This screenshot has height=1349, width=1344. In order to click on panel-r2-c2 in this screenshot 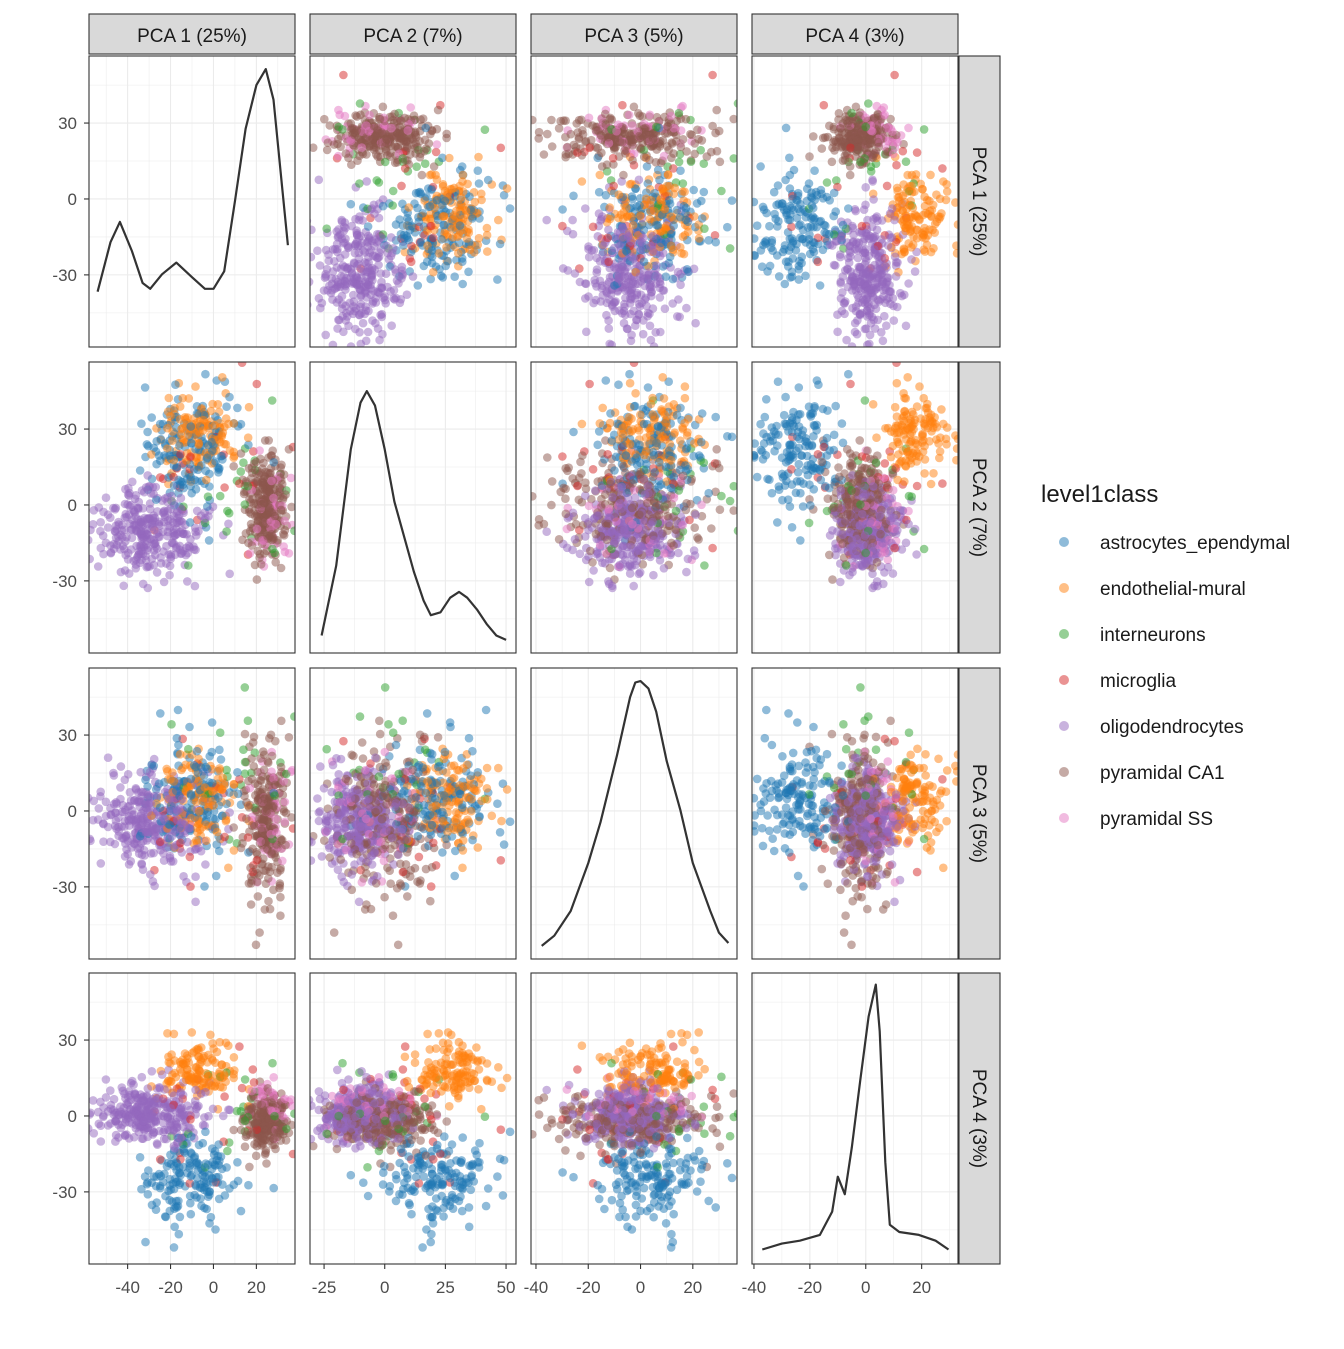, I will do `click(413, 507)`.